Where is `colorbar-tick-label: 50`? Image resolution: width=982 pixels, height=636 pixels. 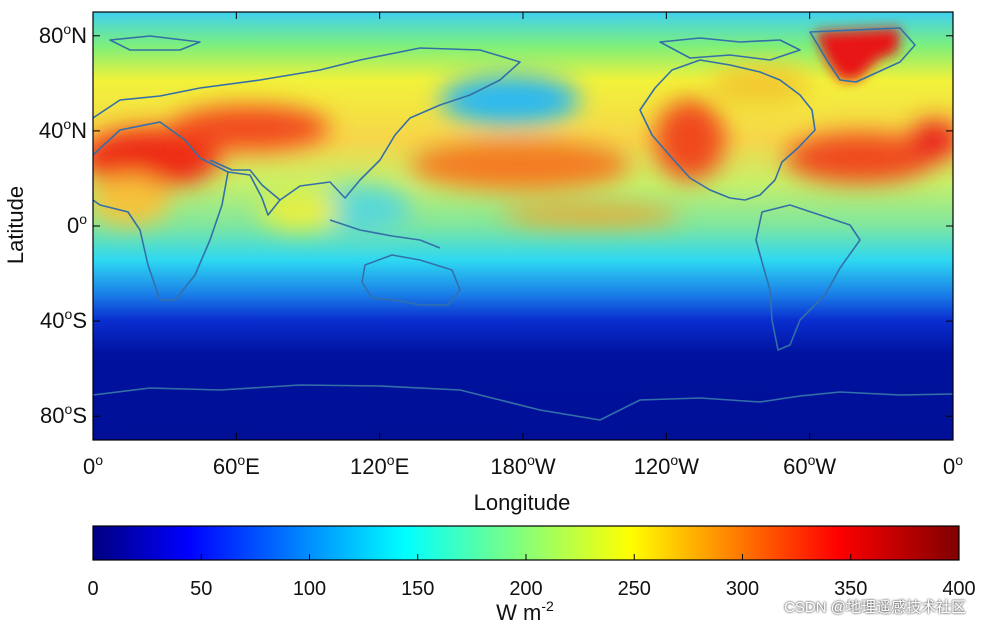 colorbar-tick-label: 50 is located at coordinates (201, 589).